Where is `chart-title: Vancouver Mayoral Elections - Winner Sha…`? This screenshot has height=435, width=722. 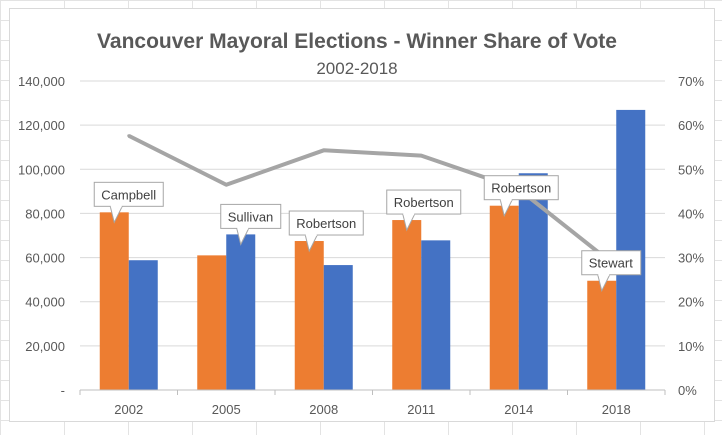 chart-title: Vancouver Mayoral Elections - Winner Sha… is located at coordinates (357, 41).